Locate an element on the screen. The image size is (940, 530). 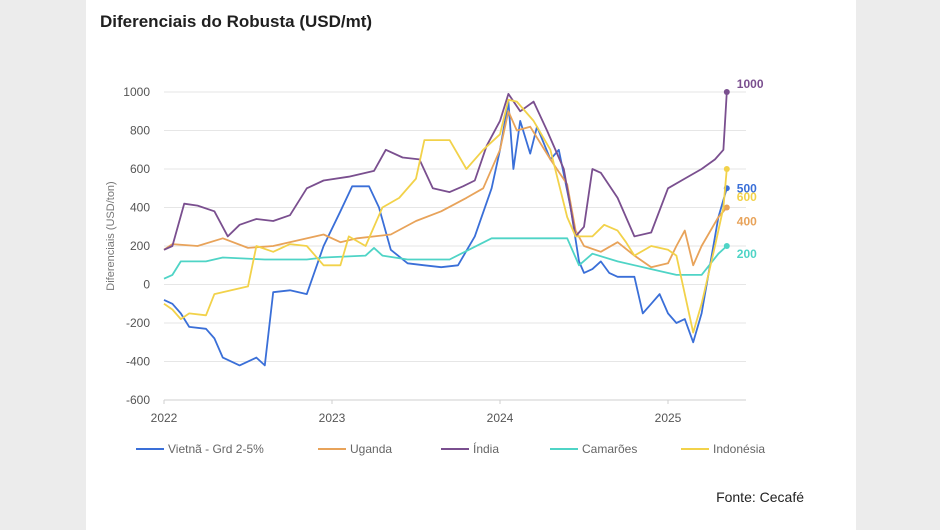
legend-label: Uganda is located at coordinates (371, 449).